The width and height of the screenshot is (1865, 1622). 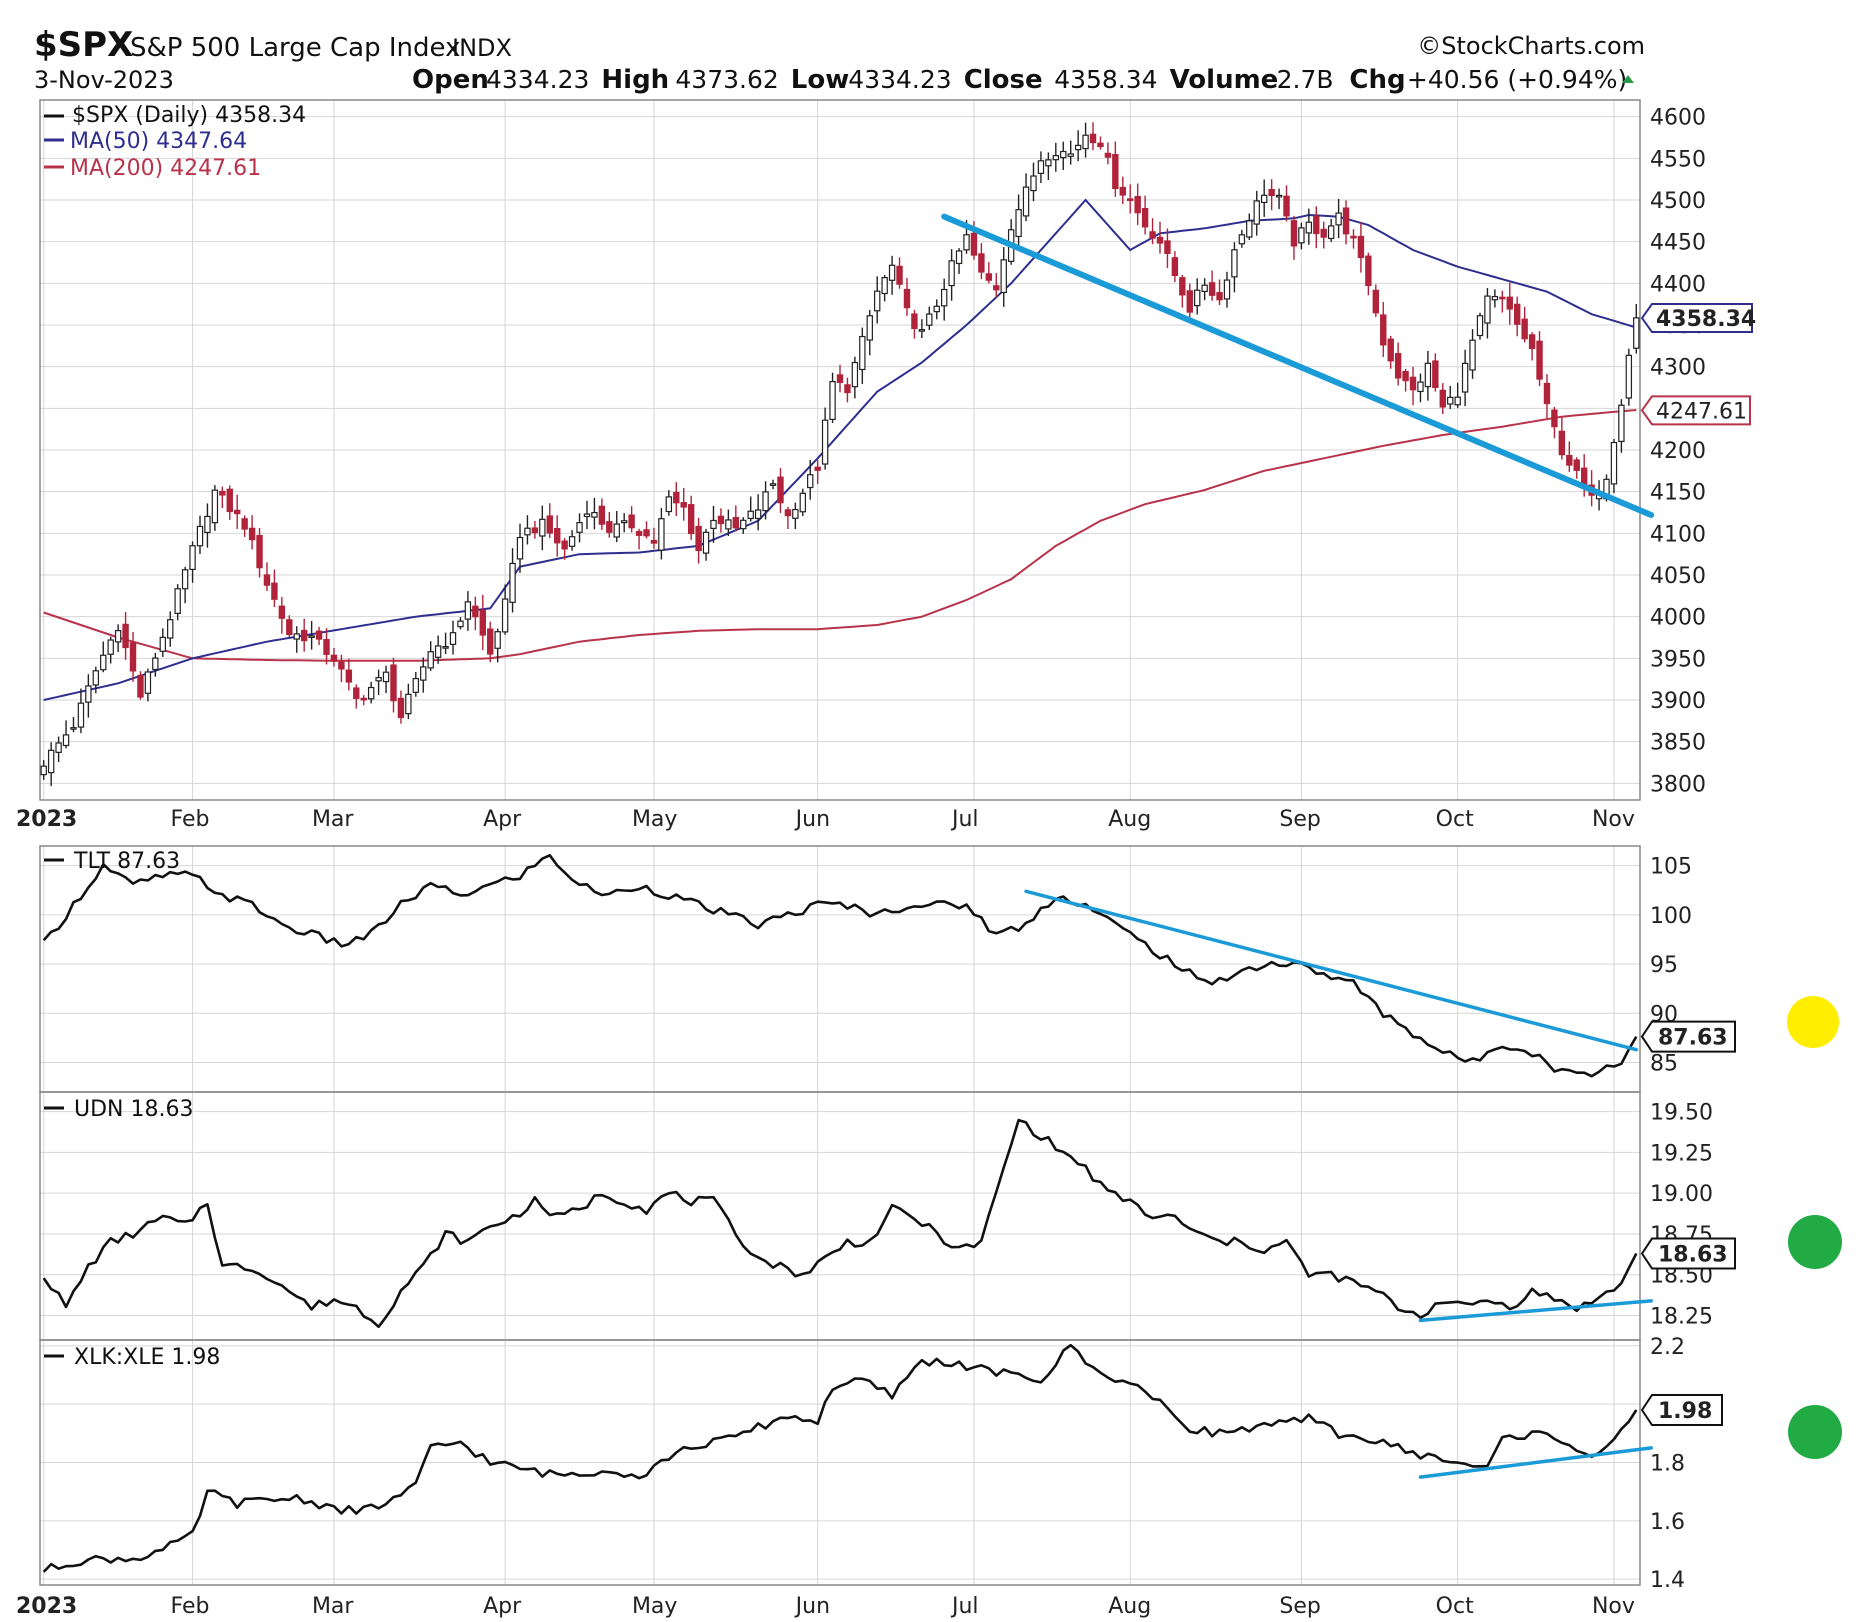 I want to click on y-tick-label: 4100, so click(x=1678, y=534).